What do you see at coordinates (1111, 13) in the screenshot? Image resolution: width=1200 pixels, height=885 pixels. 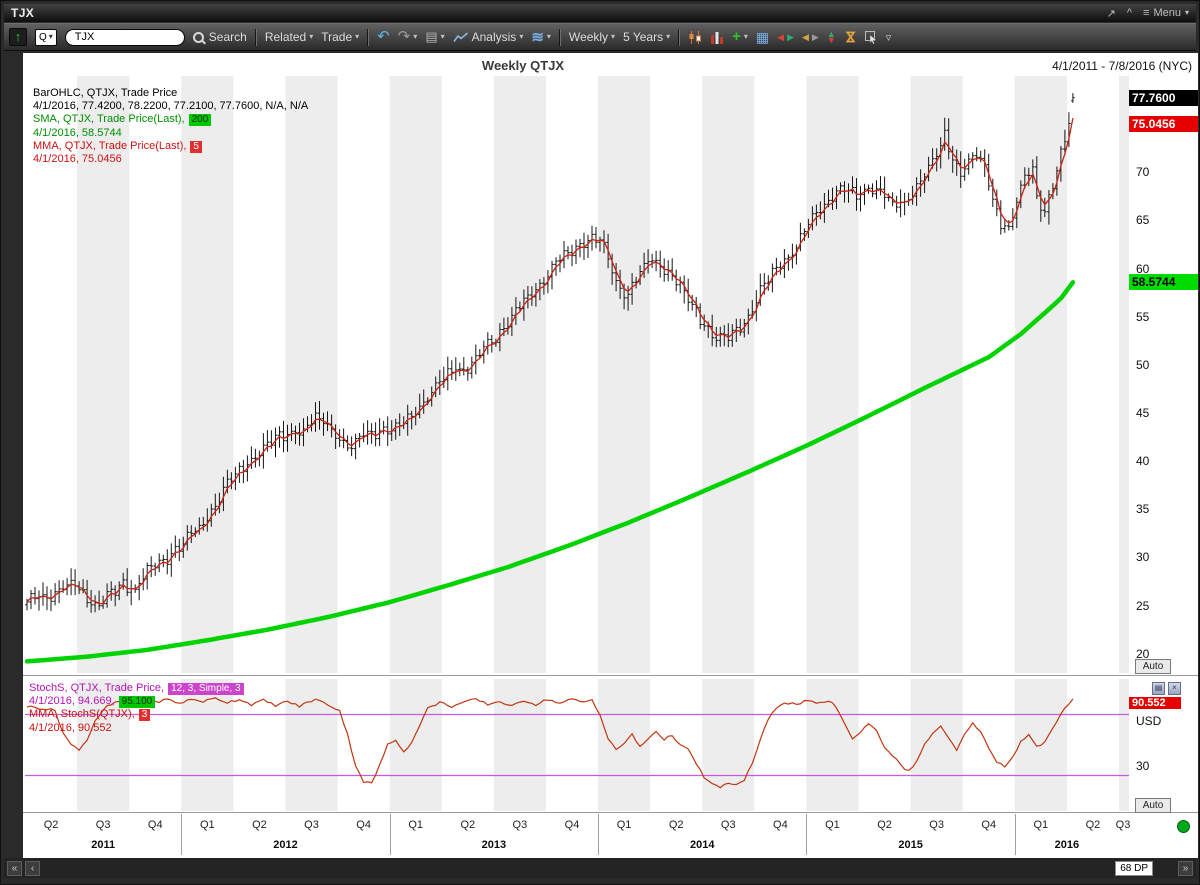 I see `popout-icon: ↗` at bounding box center [1111, 13].